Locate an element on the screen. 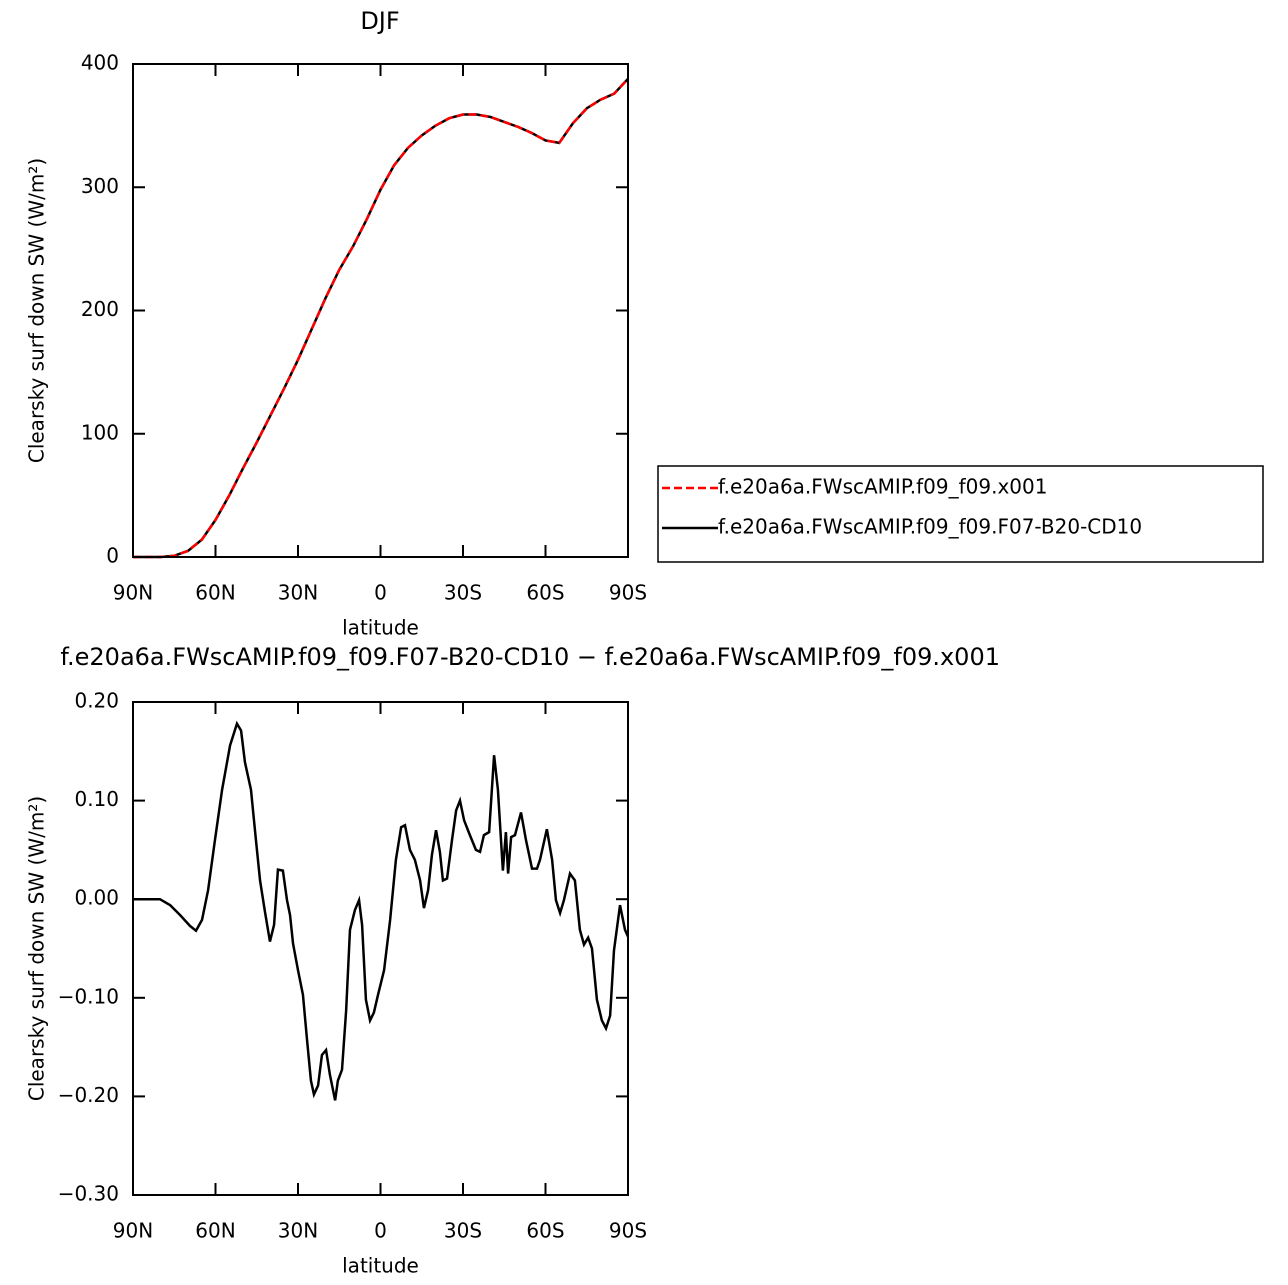  legend-label: f.e20a6a.FWscAMIP.f09_f09.x001 is located at coordinates (882, 487).